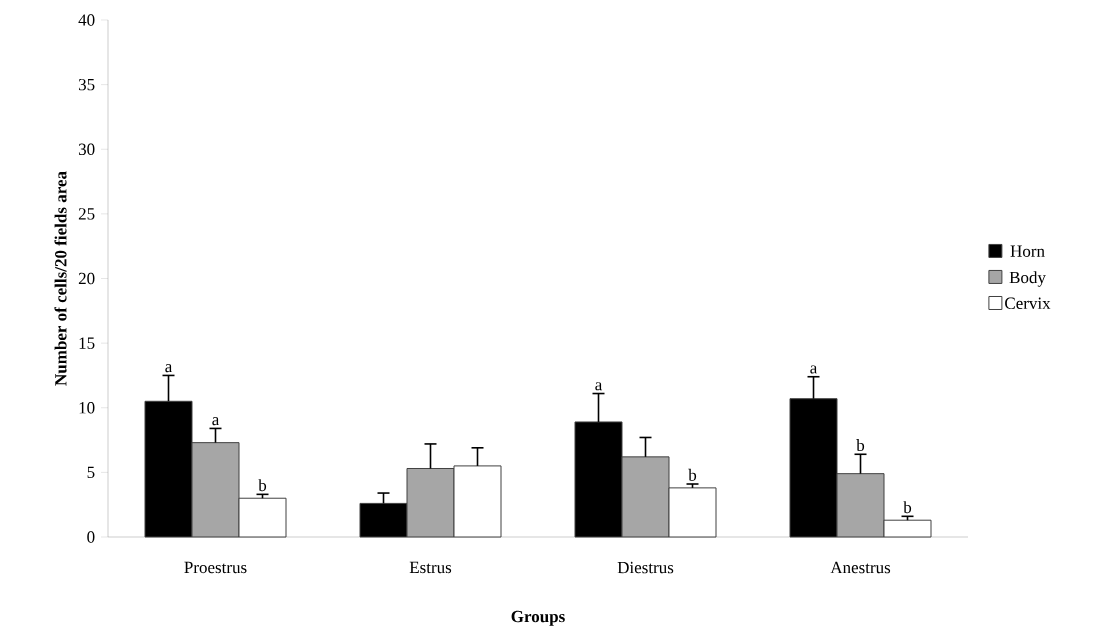 The height and width of the screenshot is (642, 1113). I want to click on y-tick-label: 0, so click(91, 537).